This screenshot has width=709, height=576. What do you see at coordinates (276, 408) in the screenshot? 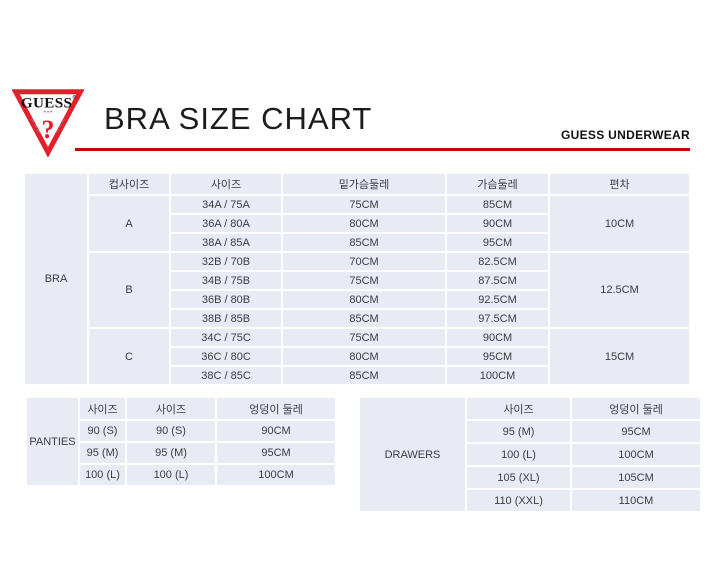
I see `panties-column-header: 엉덩이 둘레` at bounding box center [276, 408].